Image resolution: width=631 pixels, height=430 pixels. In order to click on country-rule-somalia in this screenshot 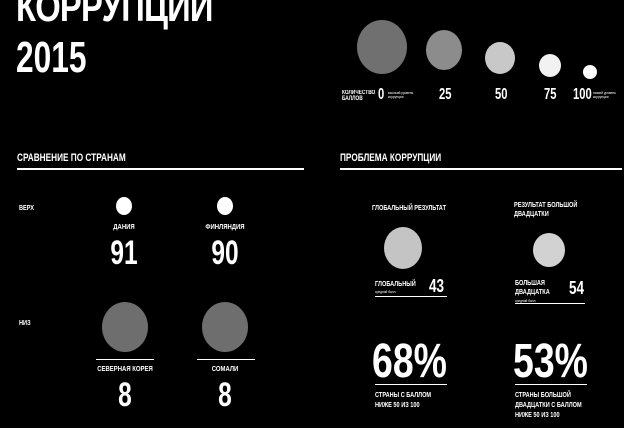, I will do `click(226, 359)`.